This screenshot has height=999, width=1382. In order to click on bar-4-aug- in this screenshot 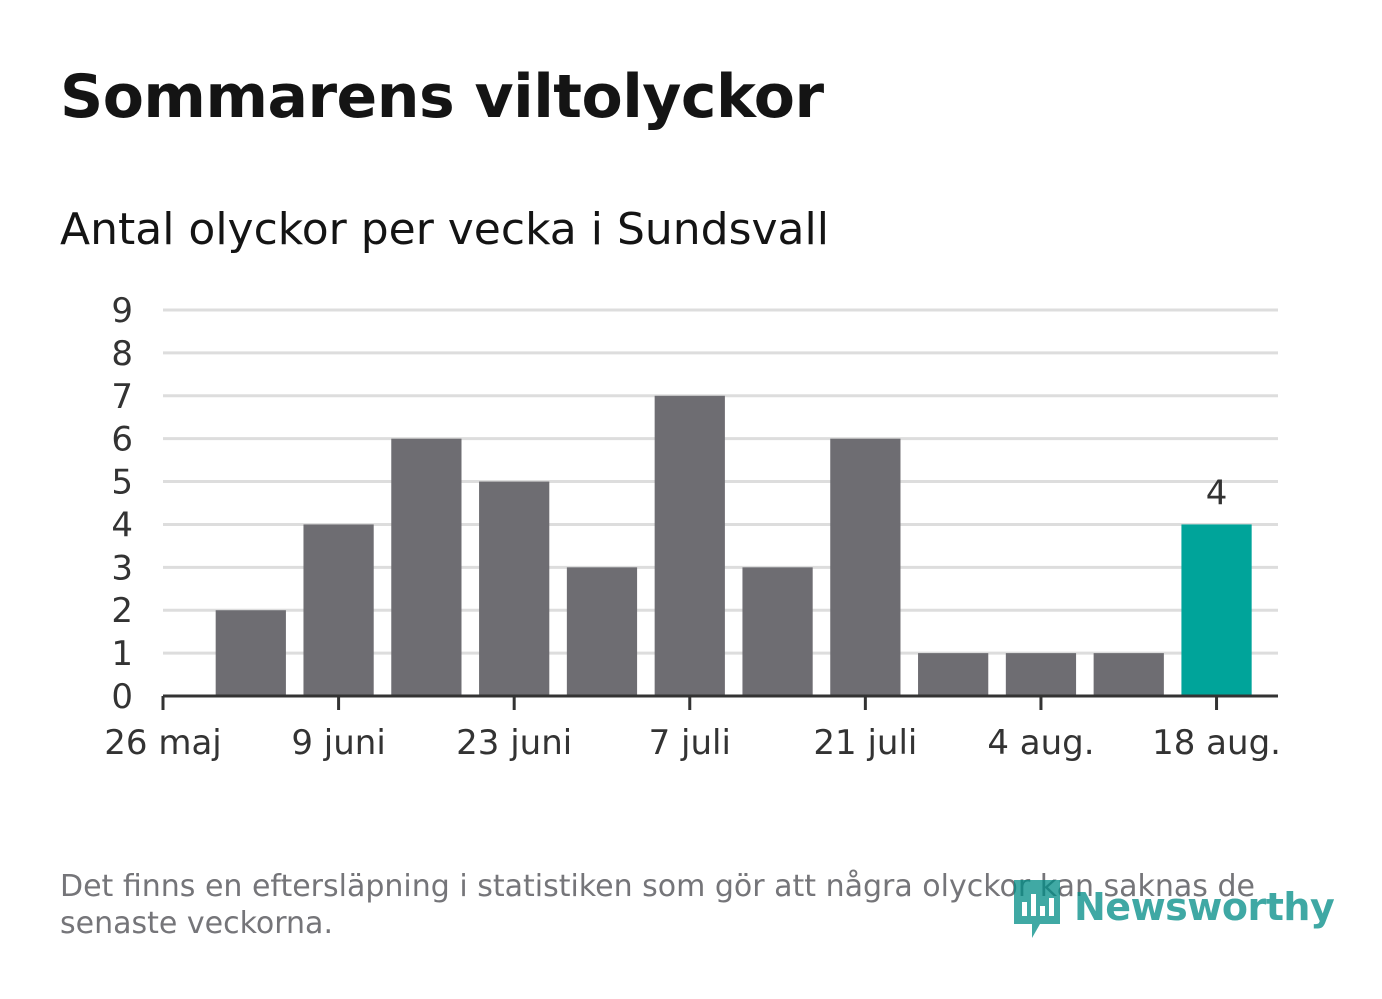, I will do `click(1041, 674)`.